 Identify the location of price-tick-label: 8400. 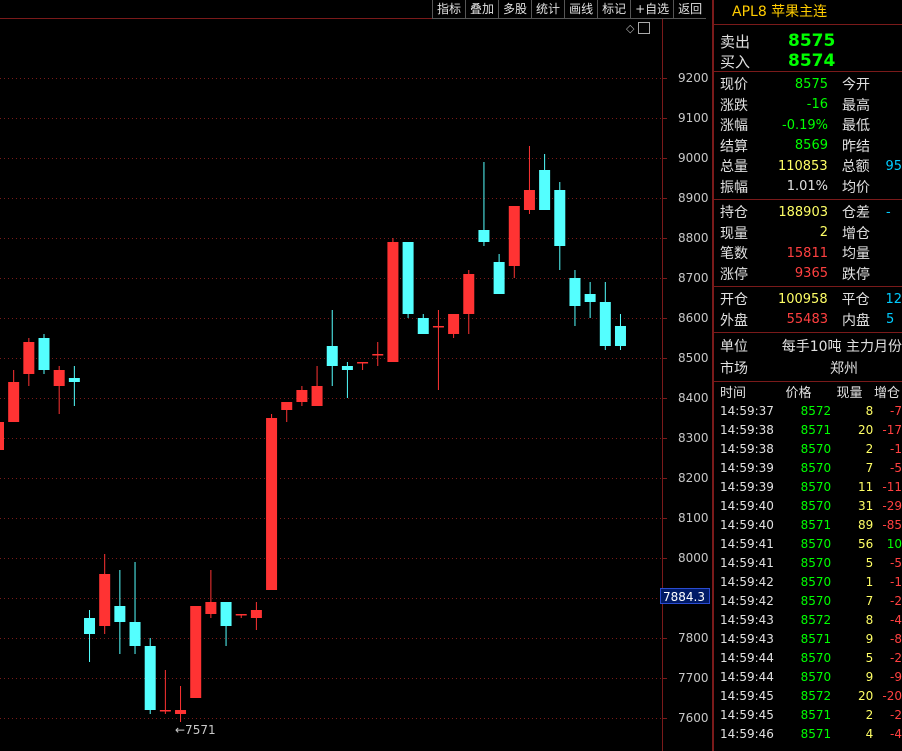
(693, 397).